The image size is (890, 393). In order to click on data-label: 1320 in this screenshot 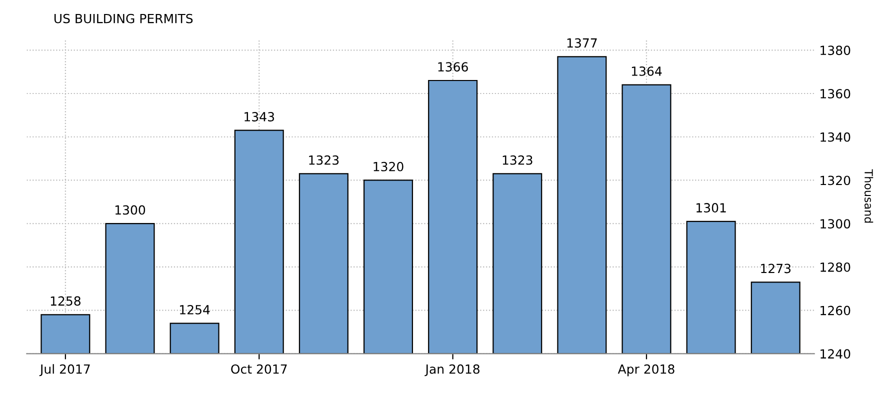, I will do `click(389, 167)`.